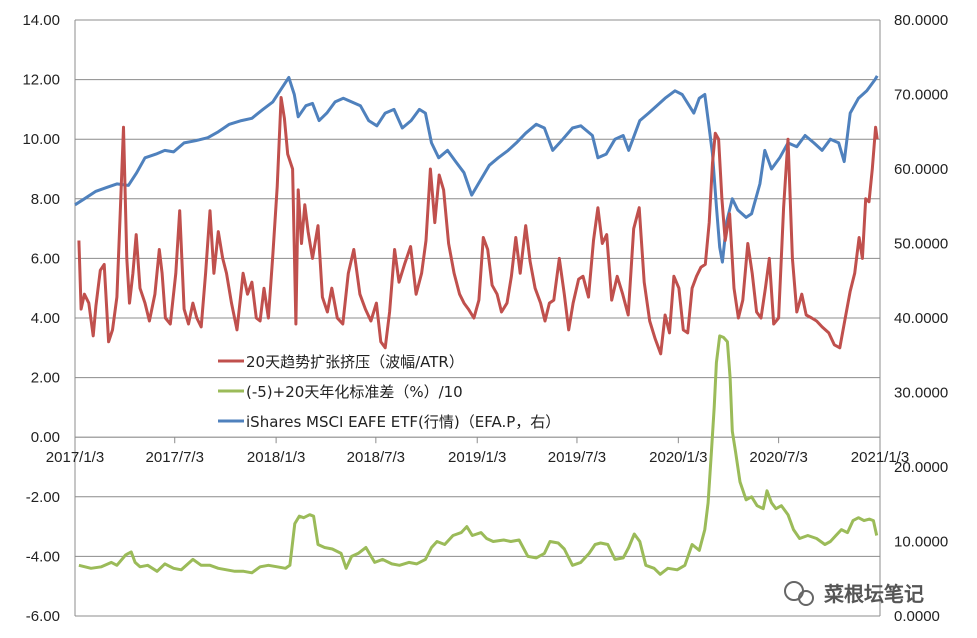 Image resolution: width=977 pixels, height=638 pixels. Describe the element at coordinates (41, 20) in the screenshot. I see `left-tick-label: 14.00` at that location.